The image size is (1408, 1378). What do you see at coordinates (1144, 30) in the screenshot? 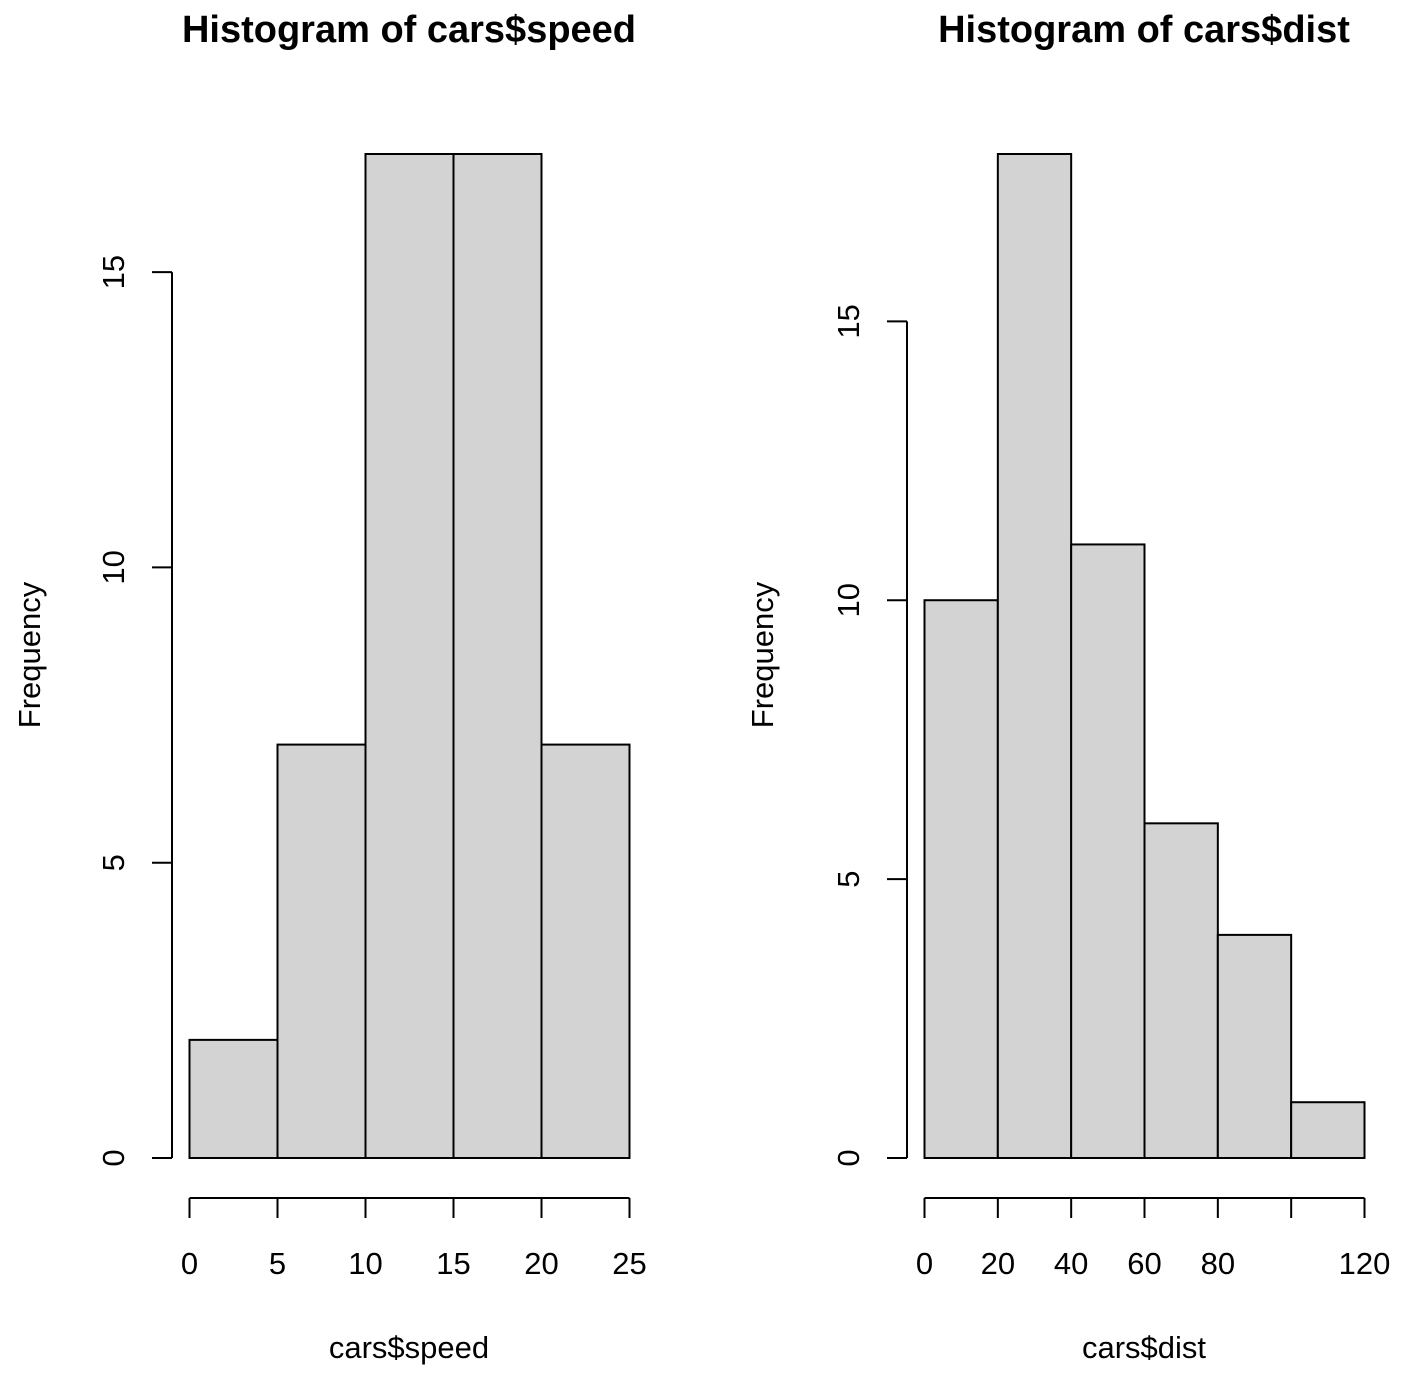
I see `chart-title: Histogram of cars$dist` at bounding box center [1144, 30].